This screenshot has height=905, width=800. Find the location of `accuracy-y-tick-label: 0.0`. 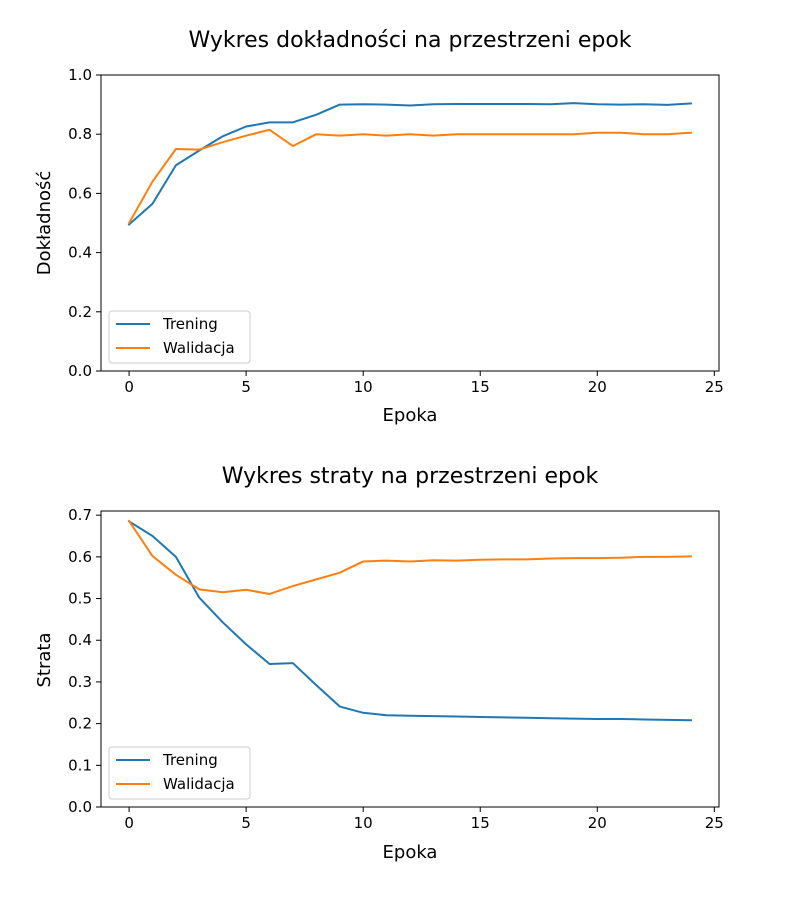

accuracy-y-tick-label: 0.0 is located at coordinates (80, 371).